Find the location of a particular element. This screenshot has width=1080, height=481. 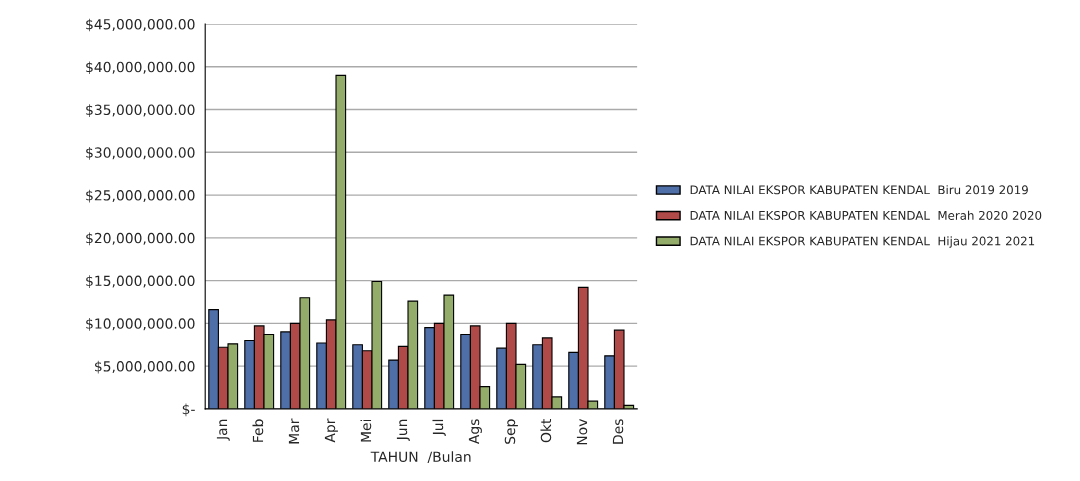

legend-label: DATA NILAI EKSPOR KABUPATEN KENDAL Hijau 2021 2021 is located at coordinates (862, 242).